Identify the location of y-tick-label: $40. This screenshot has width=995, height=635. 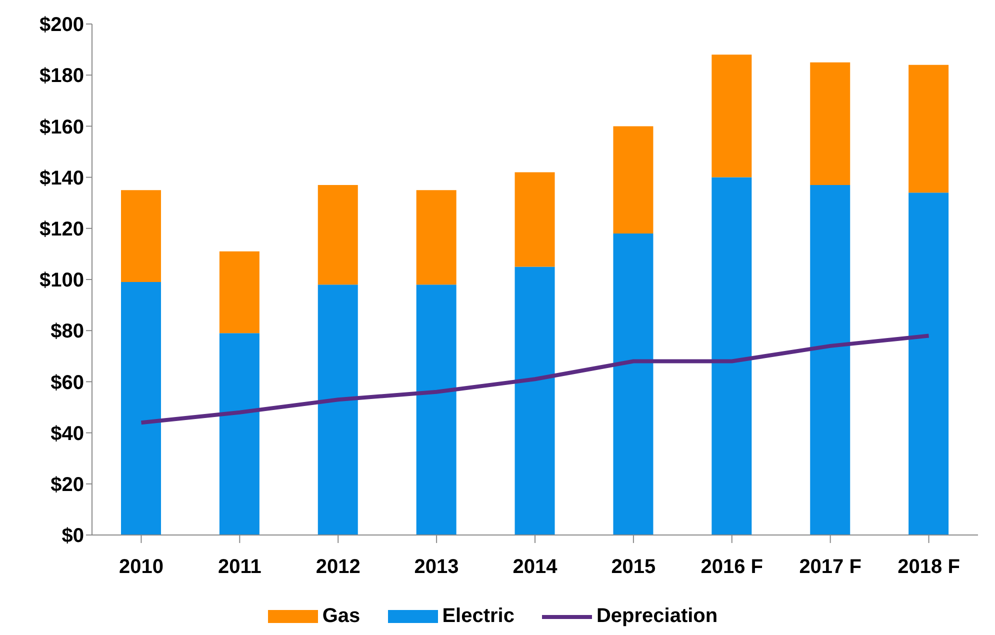
(67, 433).